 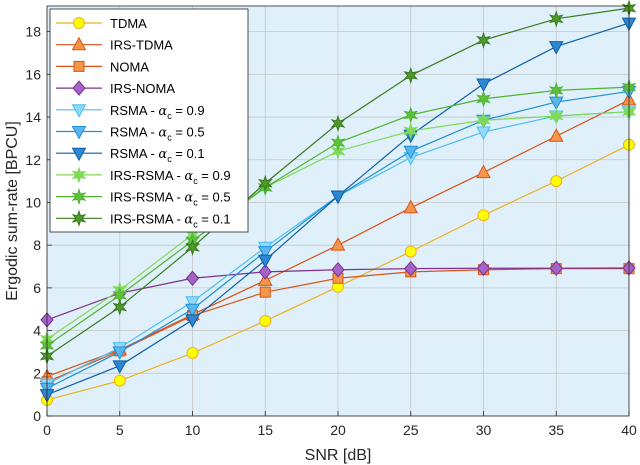 What do you see at coordinates (102, 66) in the screenshot?
I see `legend-entry: NOMA` at bounding box center [102, 66].